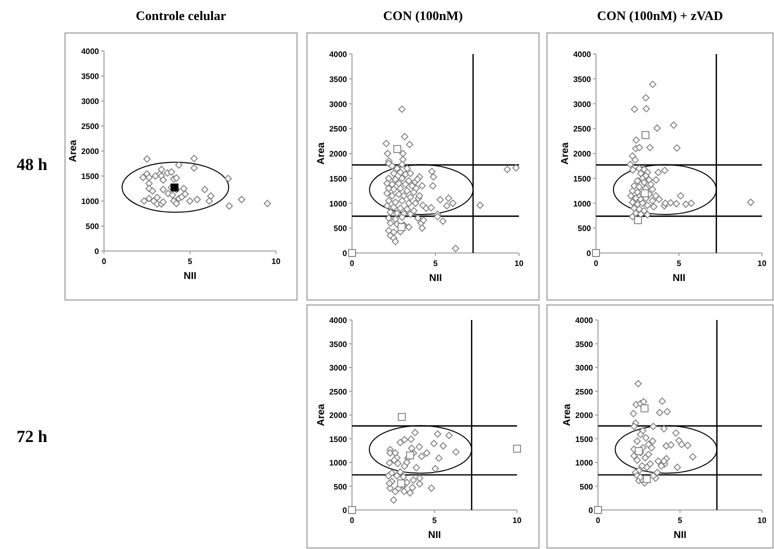 Image resolution: width=774 pixels, height=549 pixels. Describe the element at coordinates (90, 101) in the screenshot. I see `y-tick-label: 3000` at that location.